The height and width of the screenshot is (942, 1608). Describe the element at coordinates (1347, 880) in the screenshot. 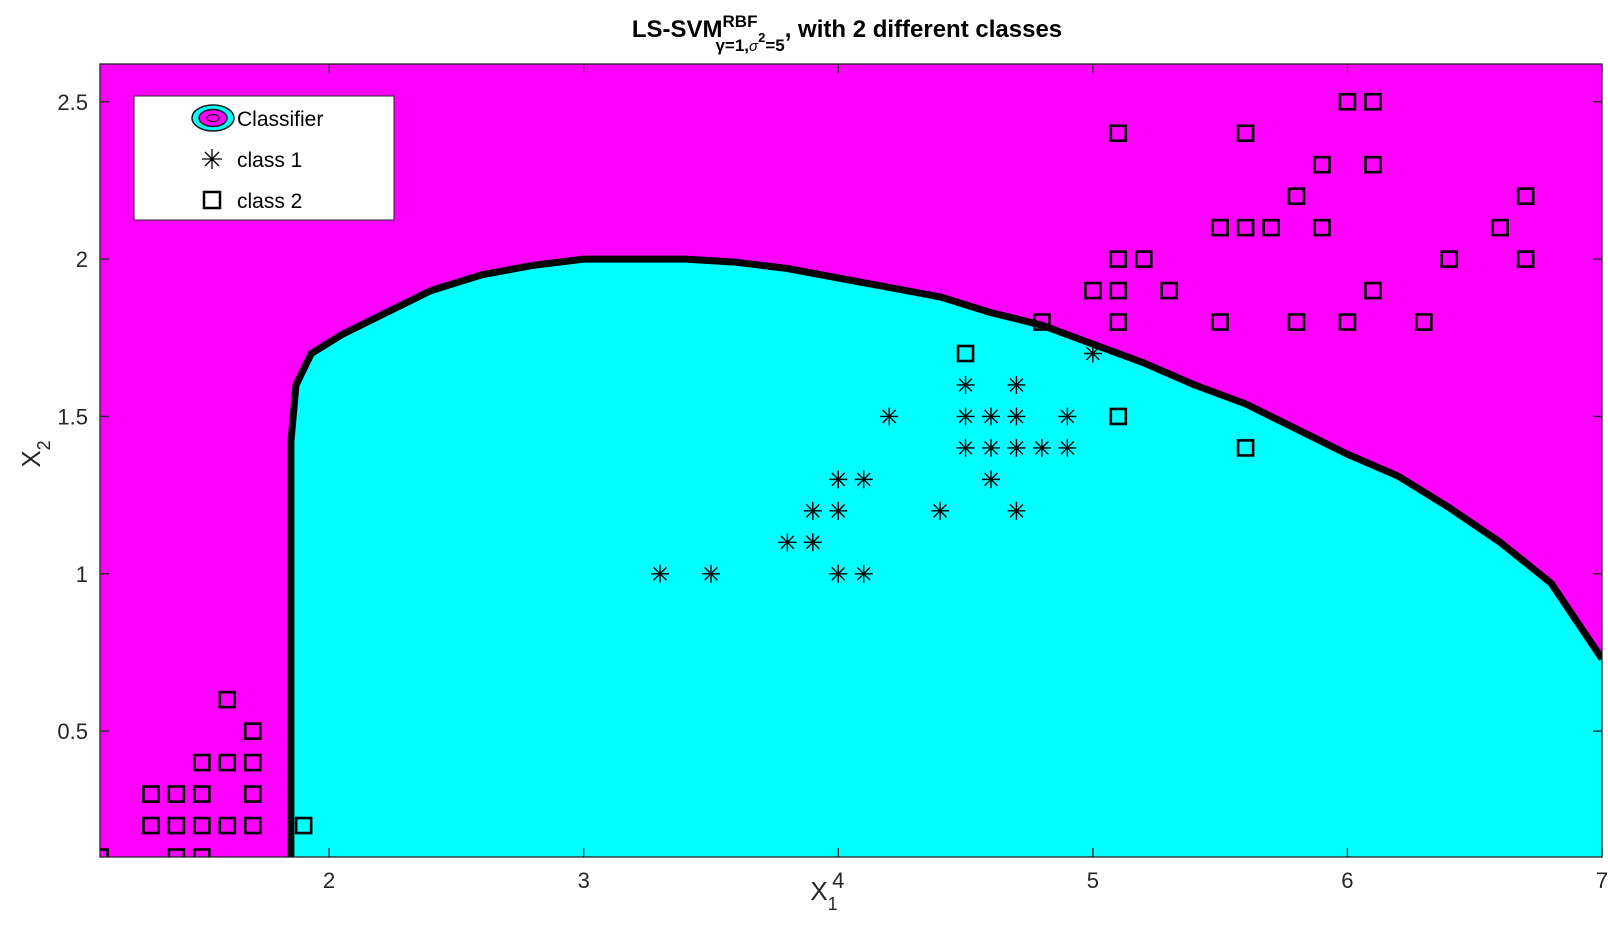

I see `x-tick-label: 6` at that location.